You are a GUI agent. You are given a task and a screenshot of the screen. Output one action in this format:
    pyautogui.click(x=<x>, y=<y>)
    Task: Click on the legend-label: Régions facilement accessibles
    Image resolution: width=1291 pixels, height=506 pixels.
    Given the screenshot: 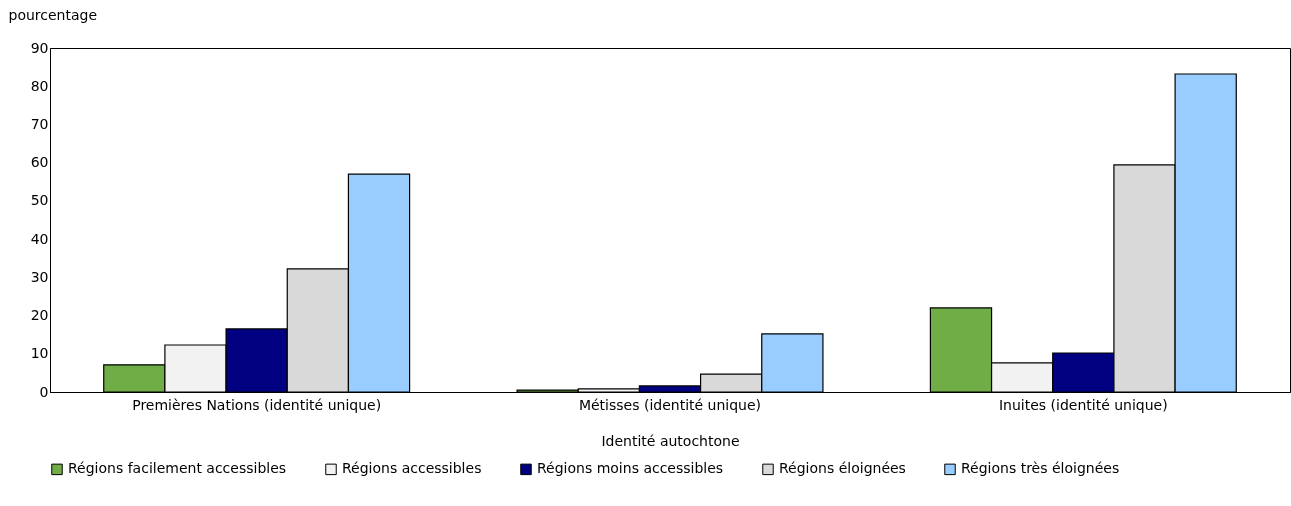 What is the action you would take?
    pyautogui.click(x=177, y=468)
    